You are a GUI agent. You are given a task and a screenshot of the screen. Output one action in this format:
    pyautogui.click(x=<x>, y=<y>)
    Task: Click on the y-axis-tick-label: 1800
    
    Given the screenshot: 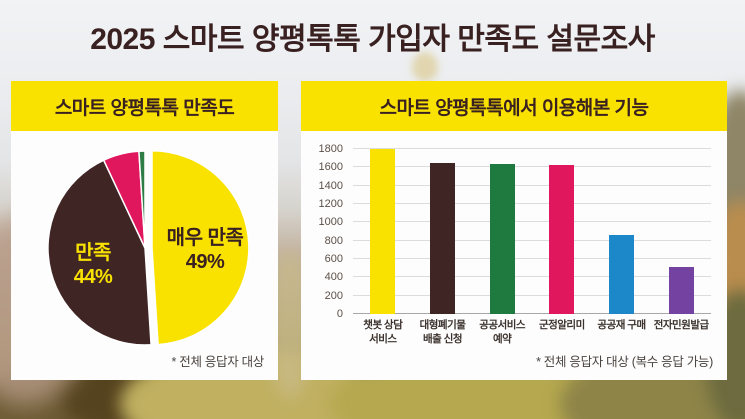 What is the action you would take?
    pyautogui.click(x=330, y=149)
    